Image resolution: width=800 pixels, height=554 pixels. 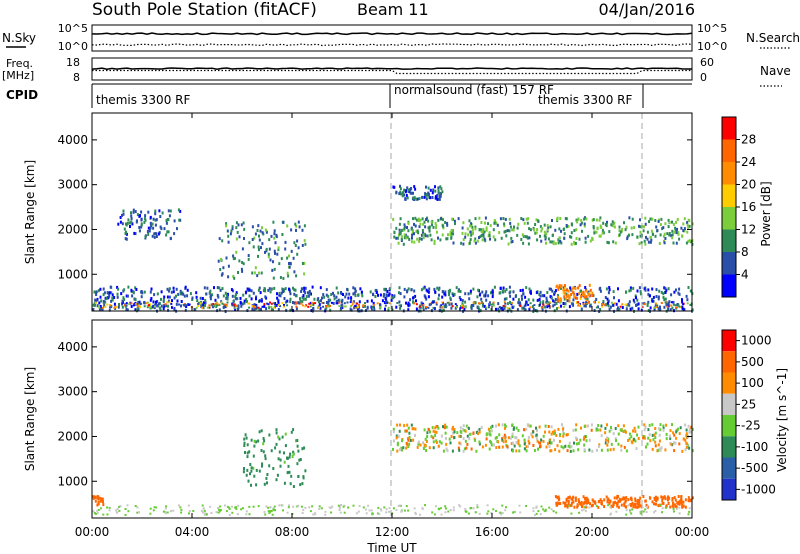 What do you see at coordinates (72, 481) in the screenshot?
I see `velocity-ytick-label: 1000` at bounding box center [72, 481].